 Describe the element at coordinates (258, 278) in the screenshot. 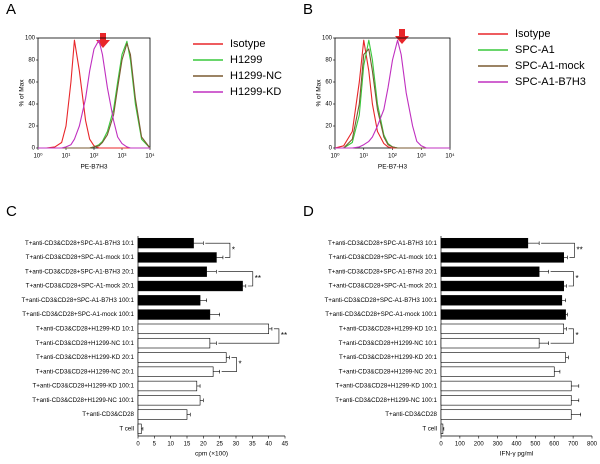

I see `significance-label: **` at that location.